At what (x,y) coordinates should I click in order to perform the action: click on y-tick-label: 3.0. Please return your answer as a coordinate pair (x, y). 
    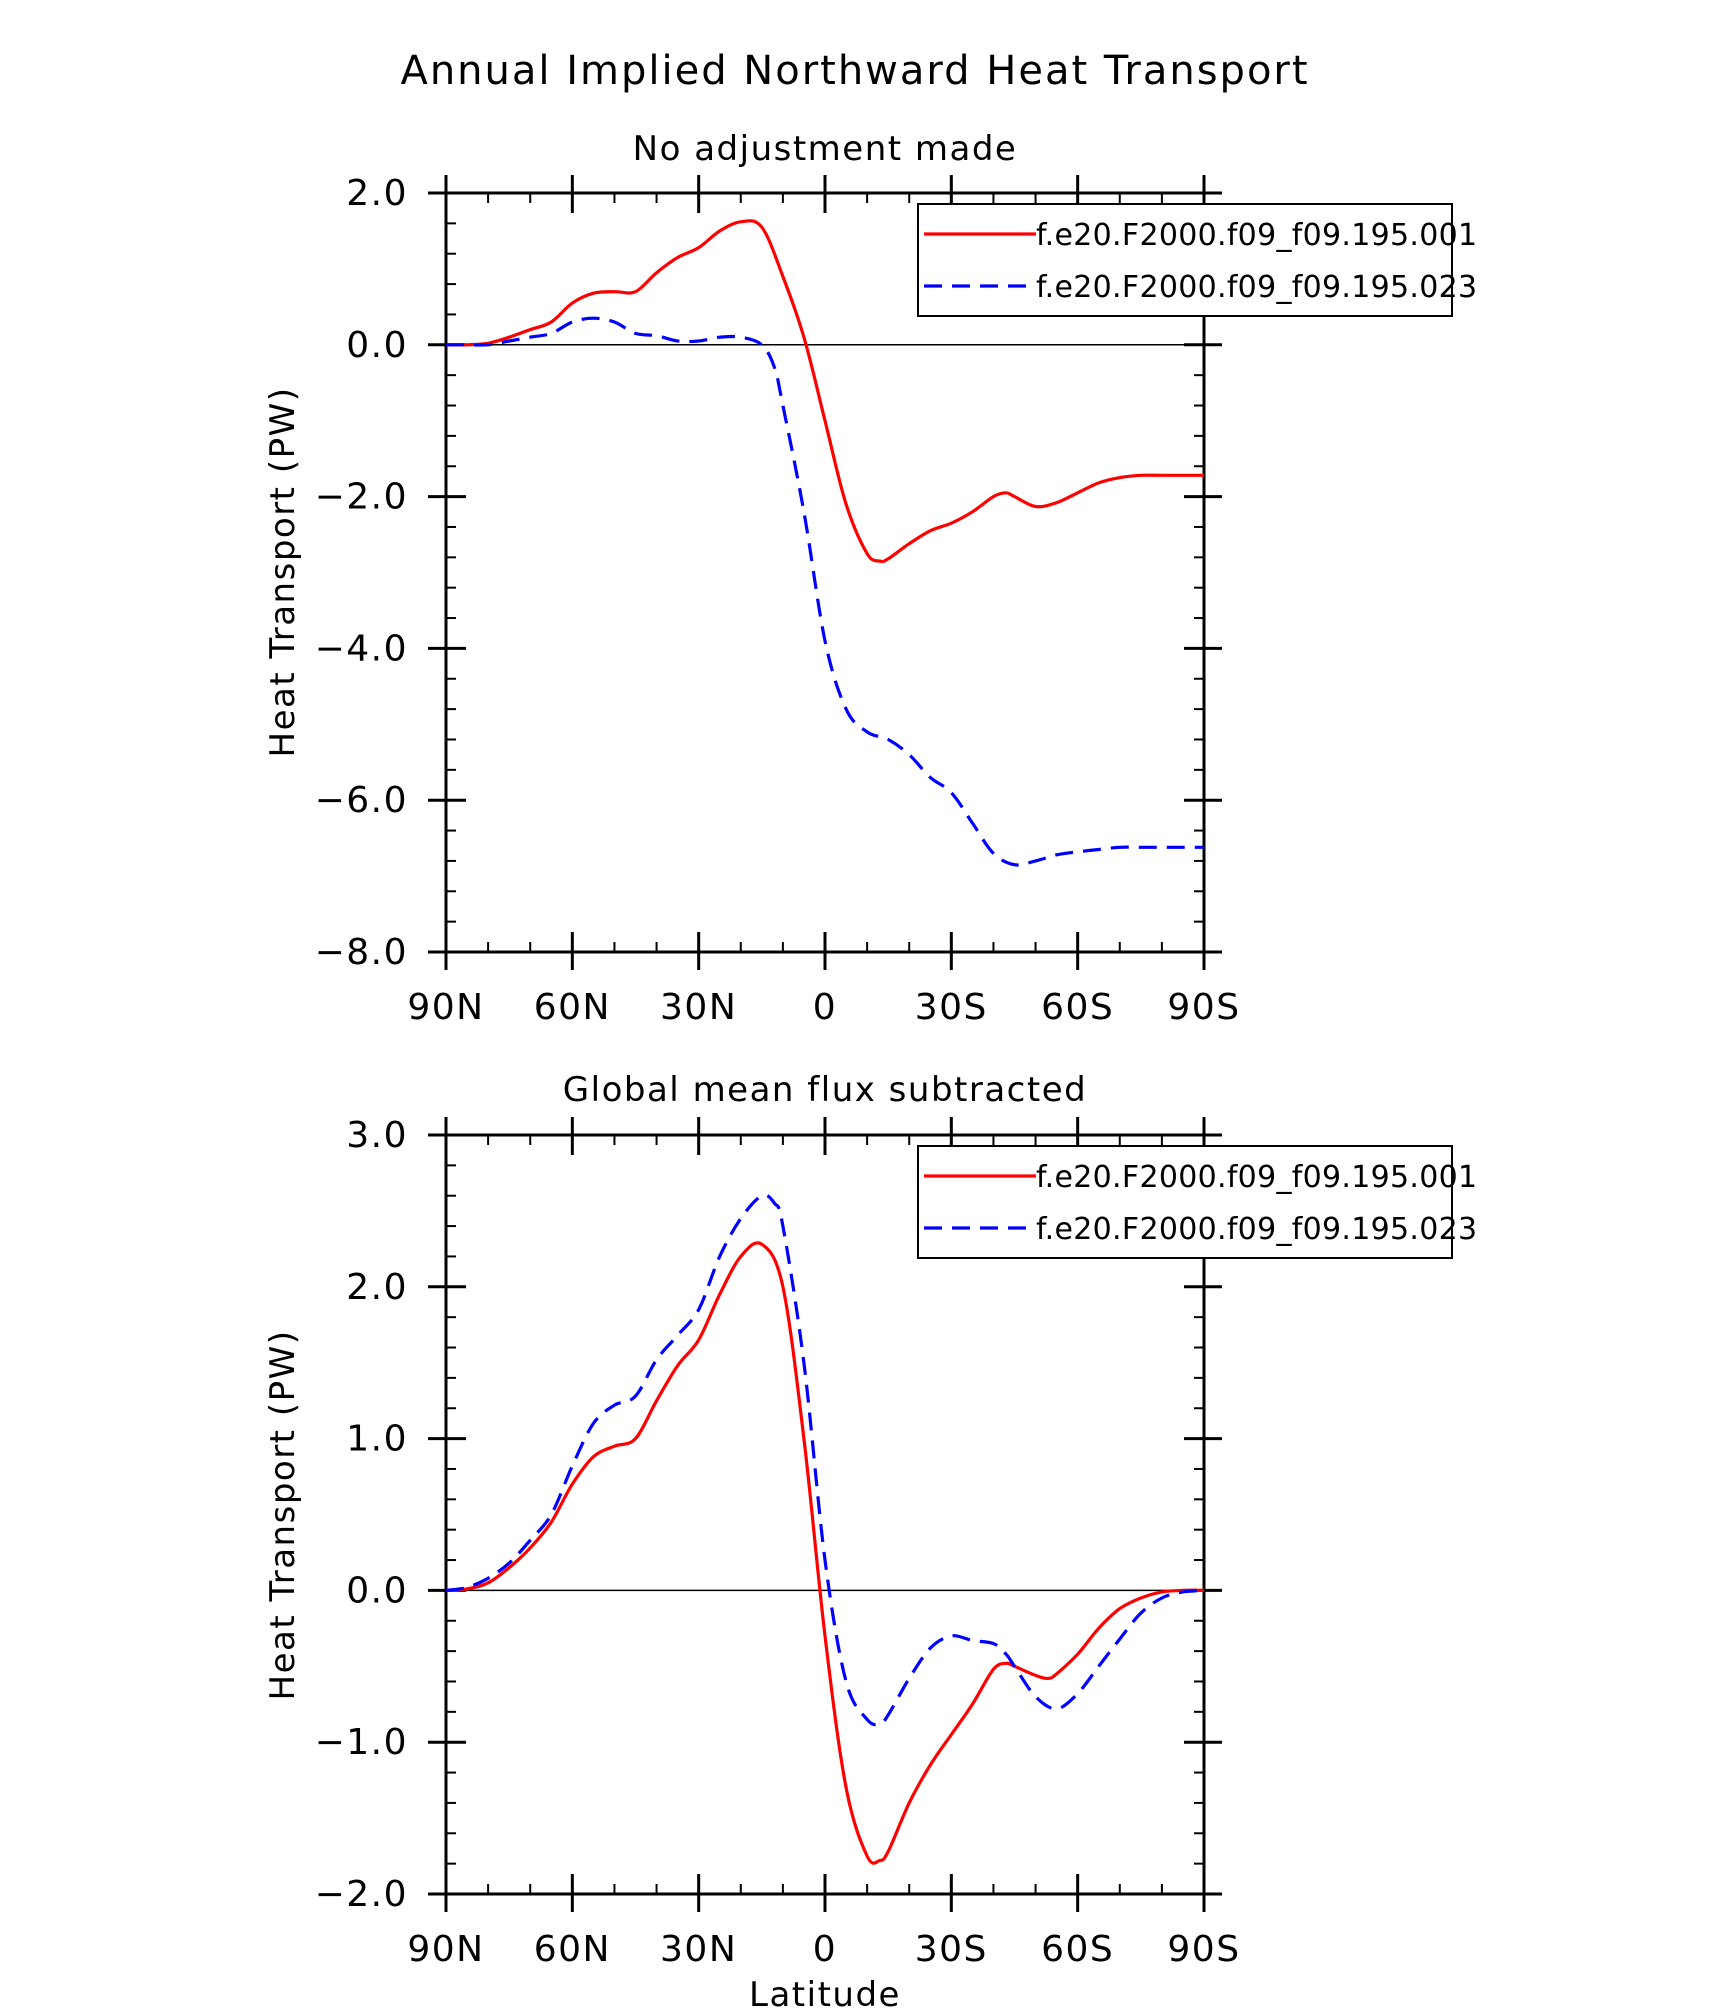
    Looking at the image, I should click on (377, 1135).